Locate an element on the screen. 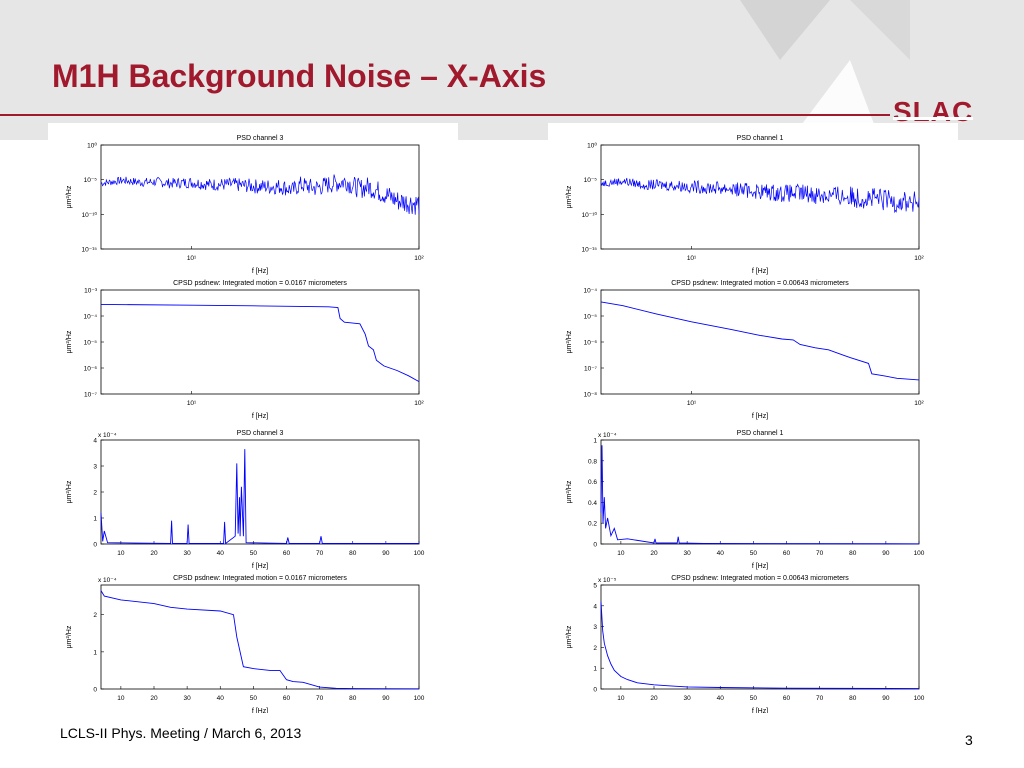 This screenshot has width=1024, height=768. y-multiplier: x 10⁻⁵ is located at coordinates (607, 580).